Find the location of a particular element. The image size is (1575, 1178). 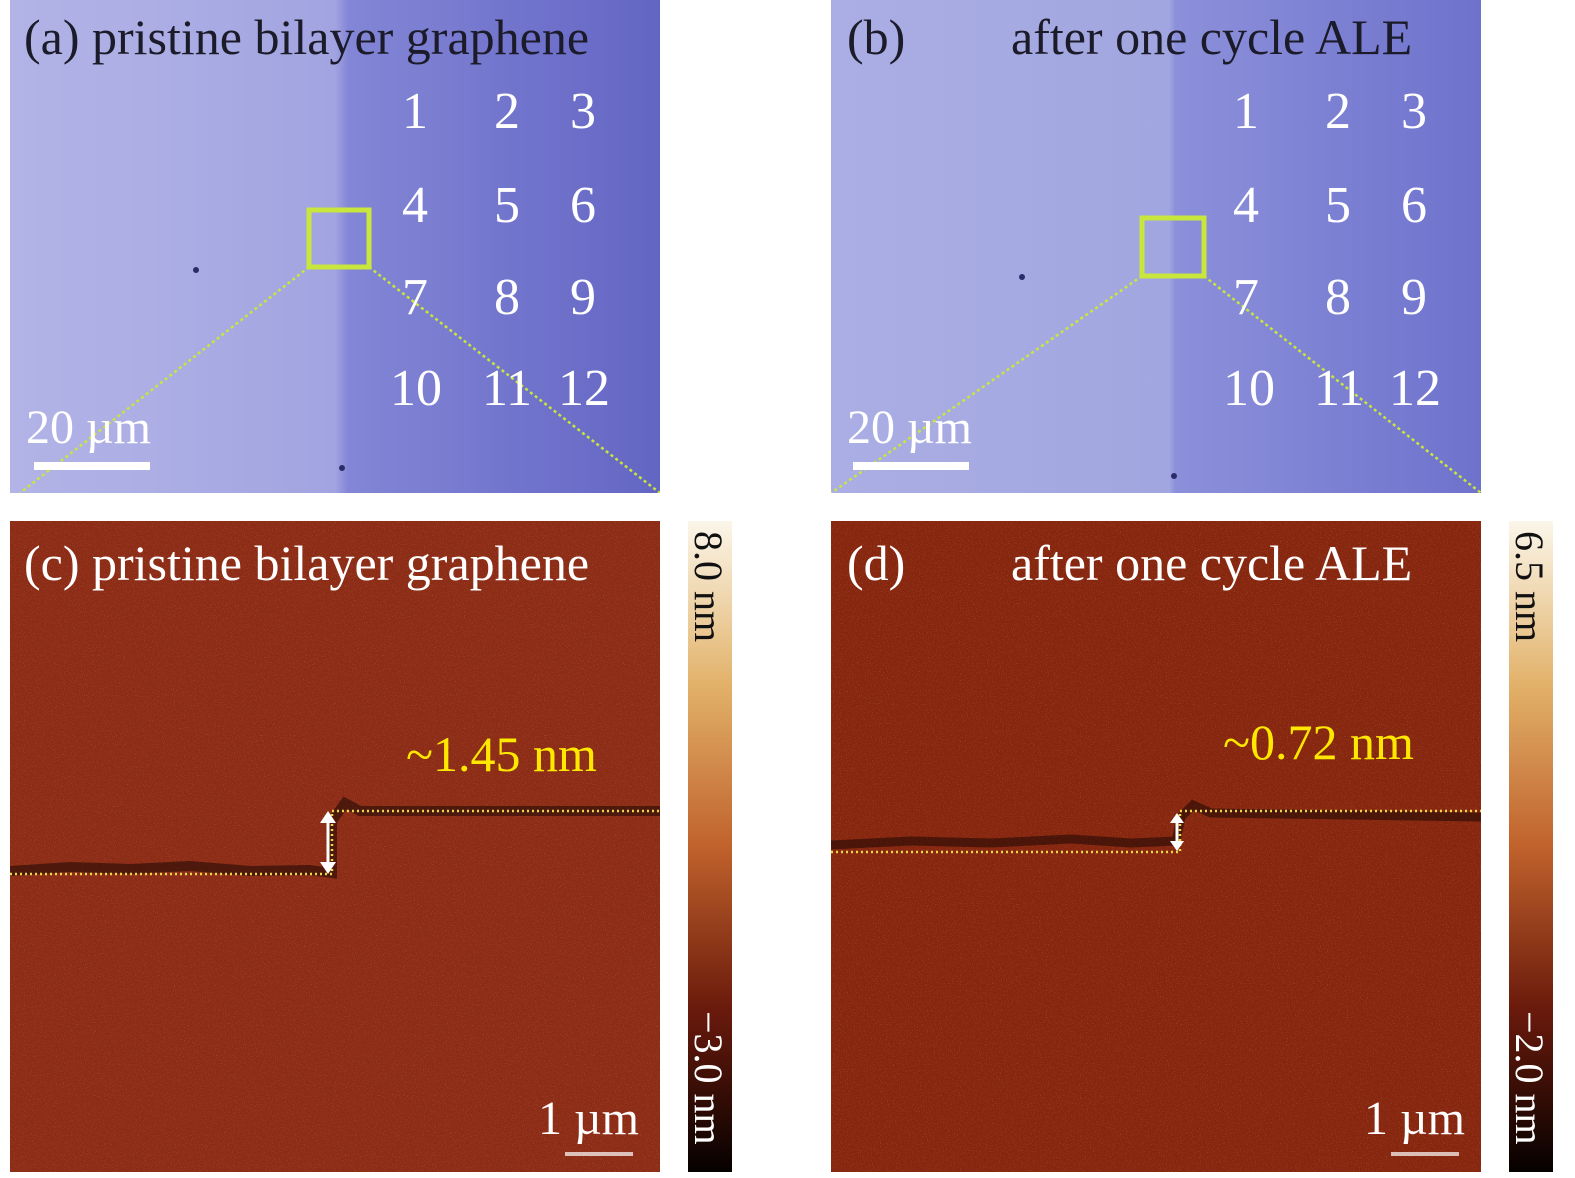

scale-bar-label-c: 1 µm is located at coordinates (588, 1118).